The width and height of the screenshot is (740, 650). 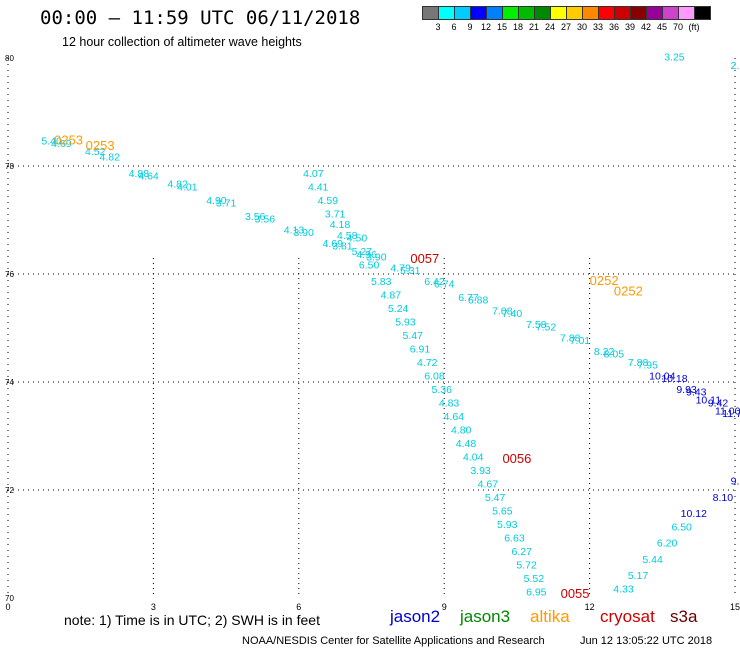 I want to click on data-point-label: 4.07, so click(x=313, y=174).